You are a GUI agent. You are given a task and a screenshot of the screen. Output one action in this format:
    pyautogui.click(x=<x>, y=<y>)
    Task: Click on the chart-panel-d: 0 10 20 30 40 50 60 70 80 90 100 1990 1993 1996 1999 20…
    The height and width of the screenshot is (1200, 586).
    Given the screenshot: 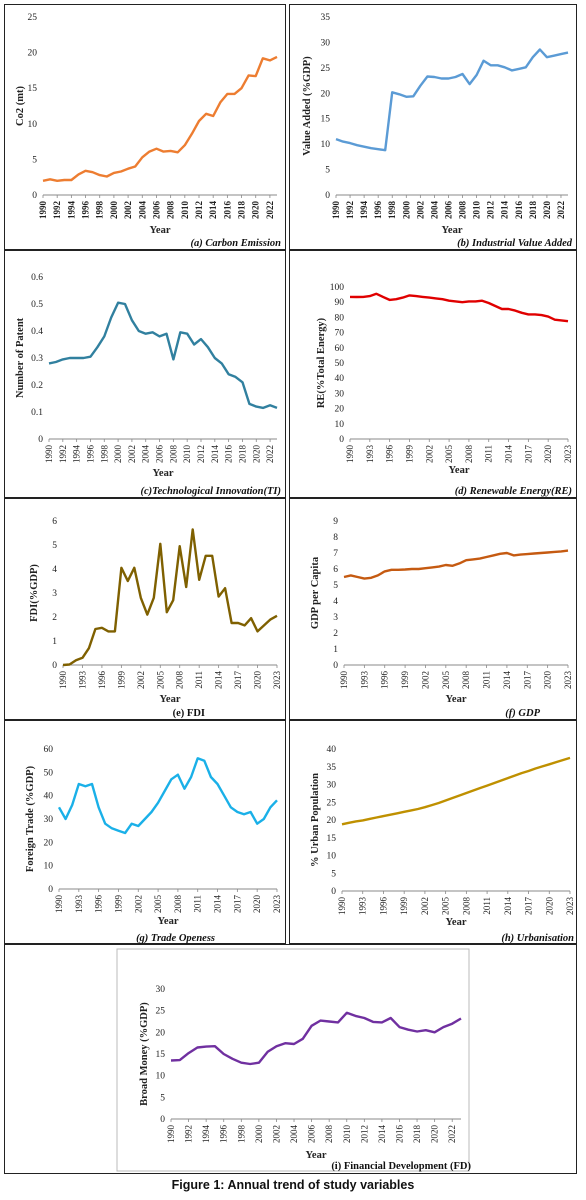 What is the action you would take?
    pyautogui.click(x=433, y=374)
    